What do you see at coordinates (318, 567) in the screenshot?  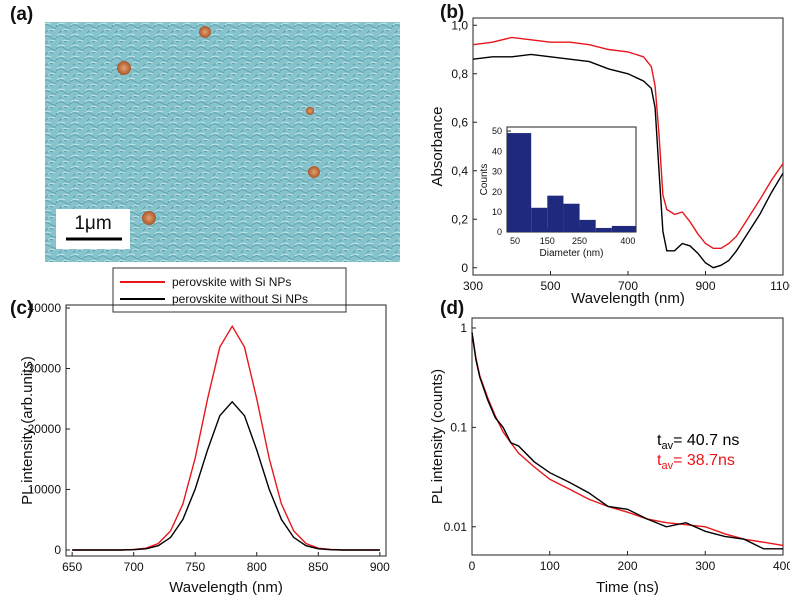 I see `x-tick-label: 850` at bounding box center [318, 567].